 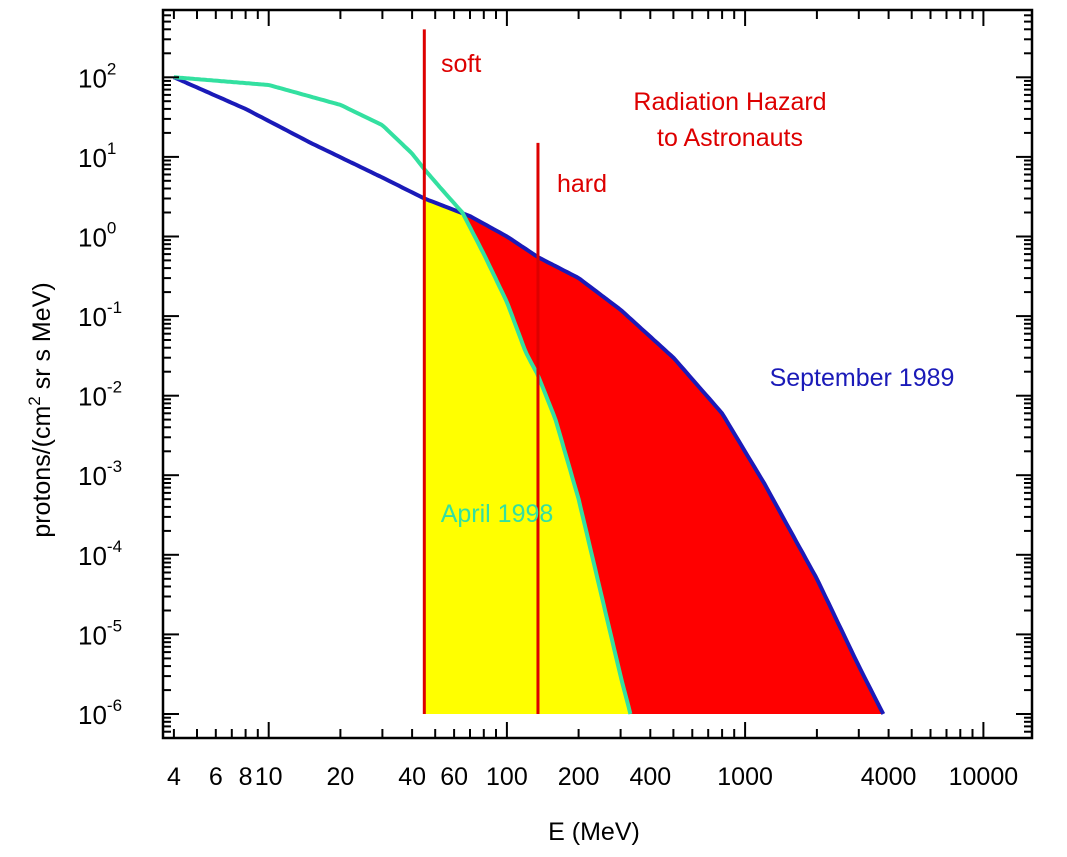 I want to click on y-tick-label: 10⁻⁶, so click(x=100, y=713).